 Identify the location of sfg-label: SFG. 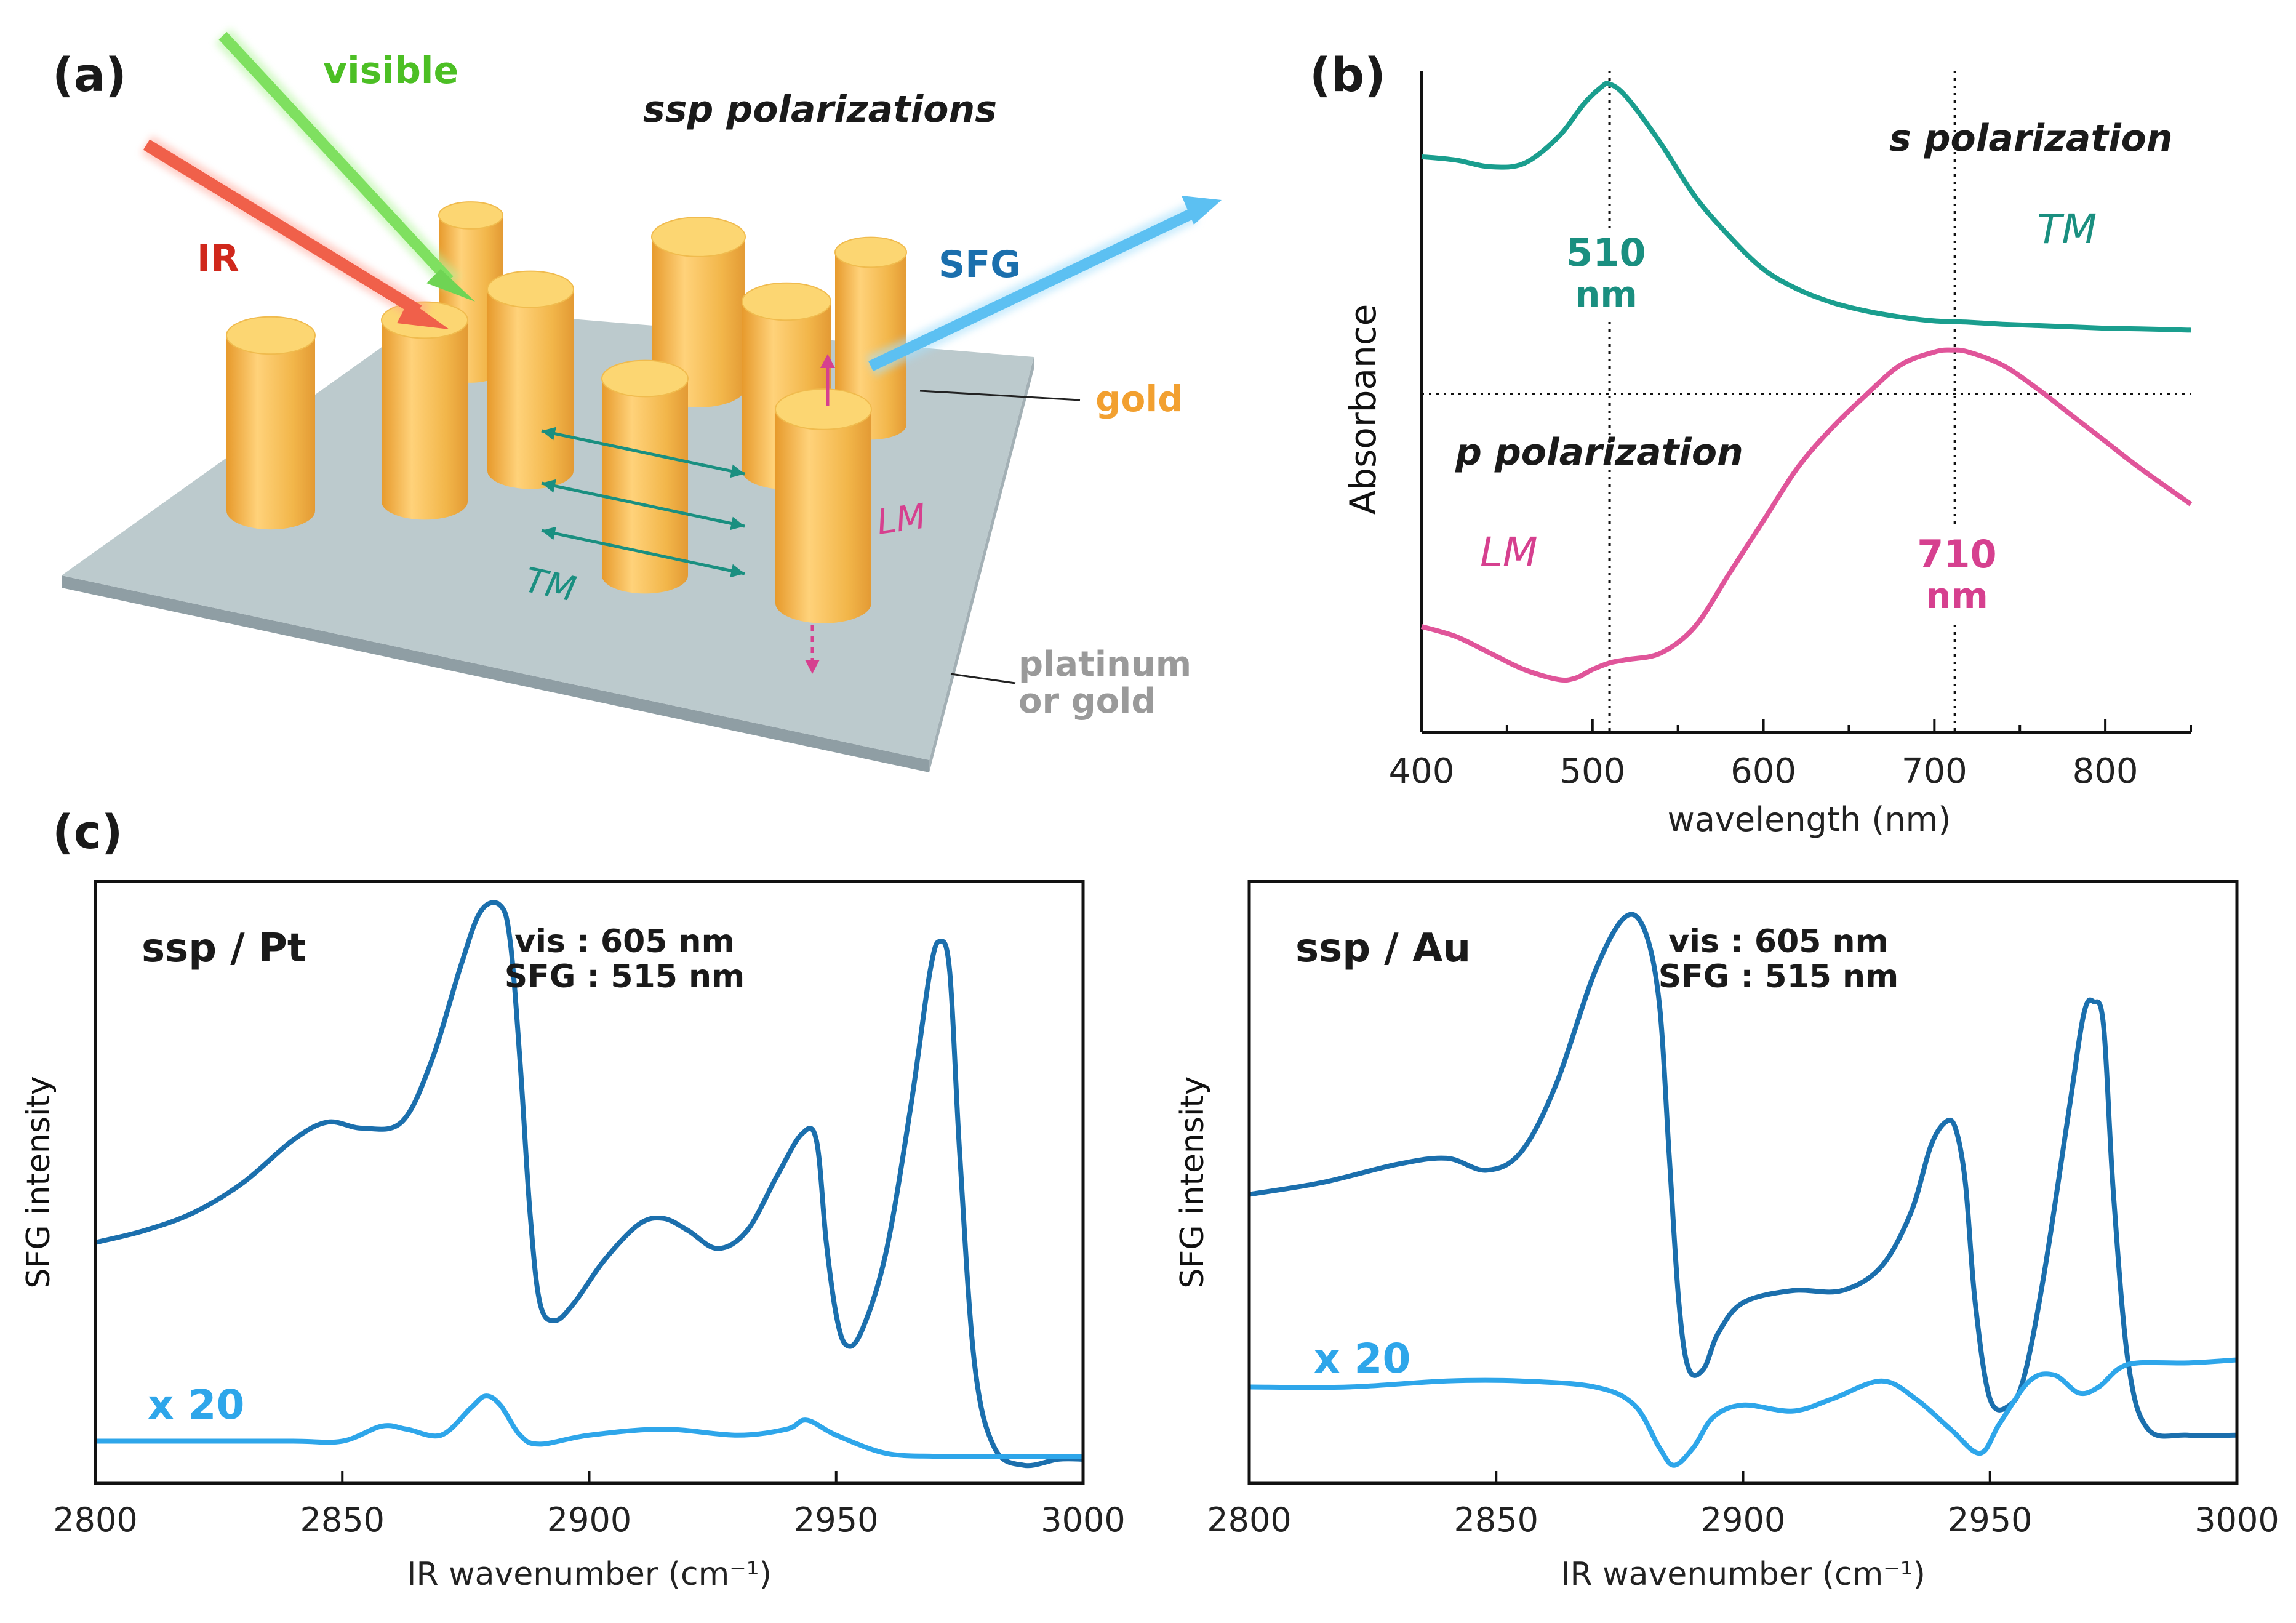
(979, 264).